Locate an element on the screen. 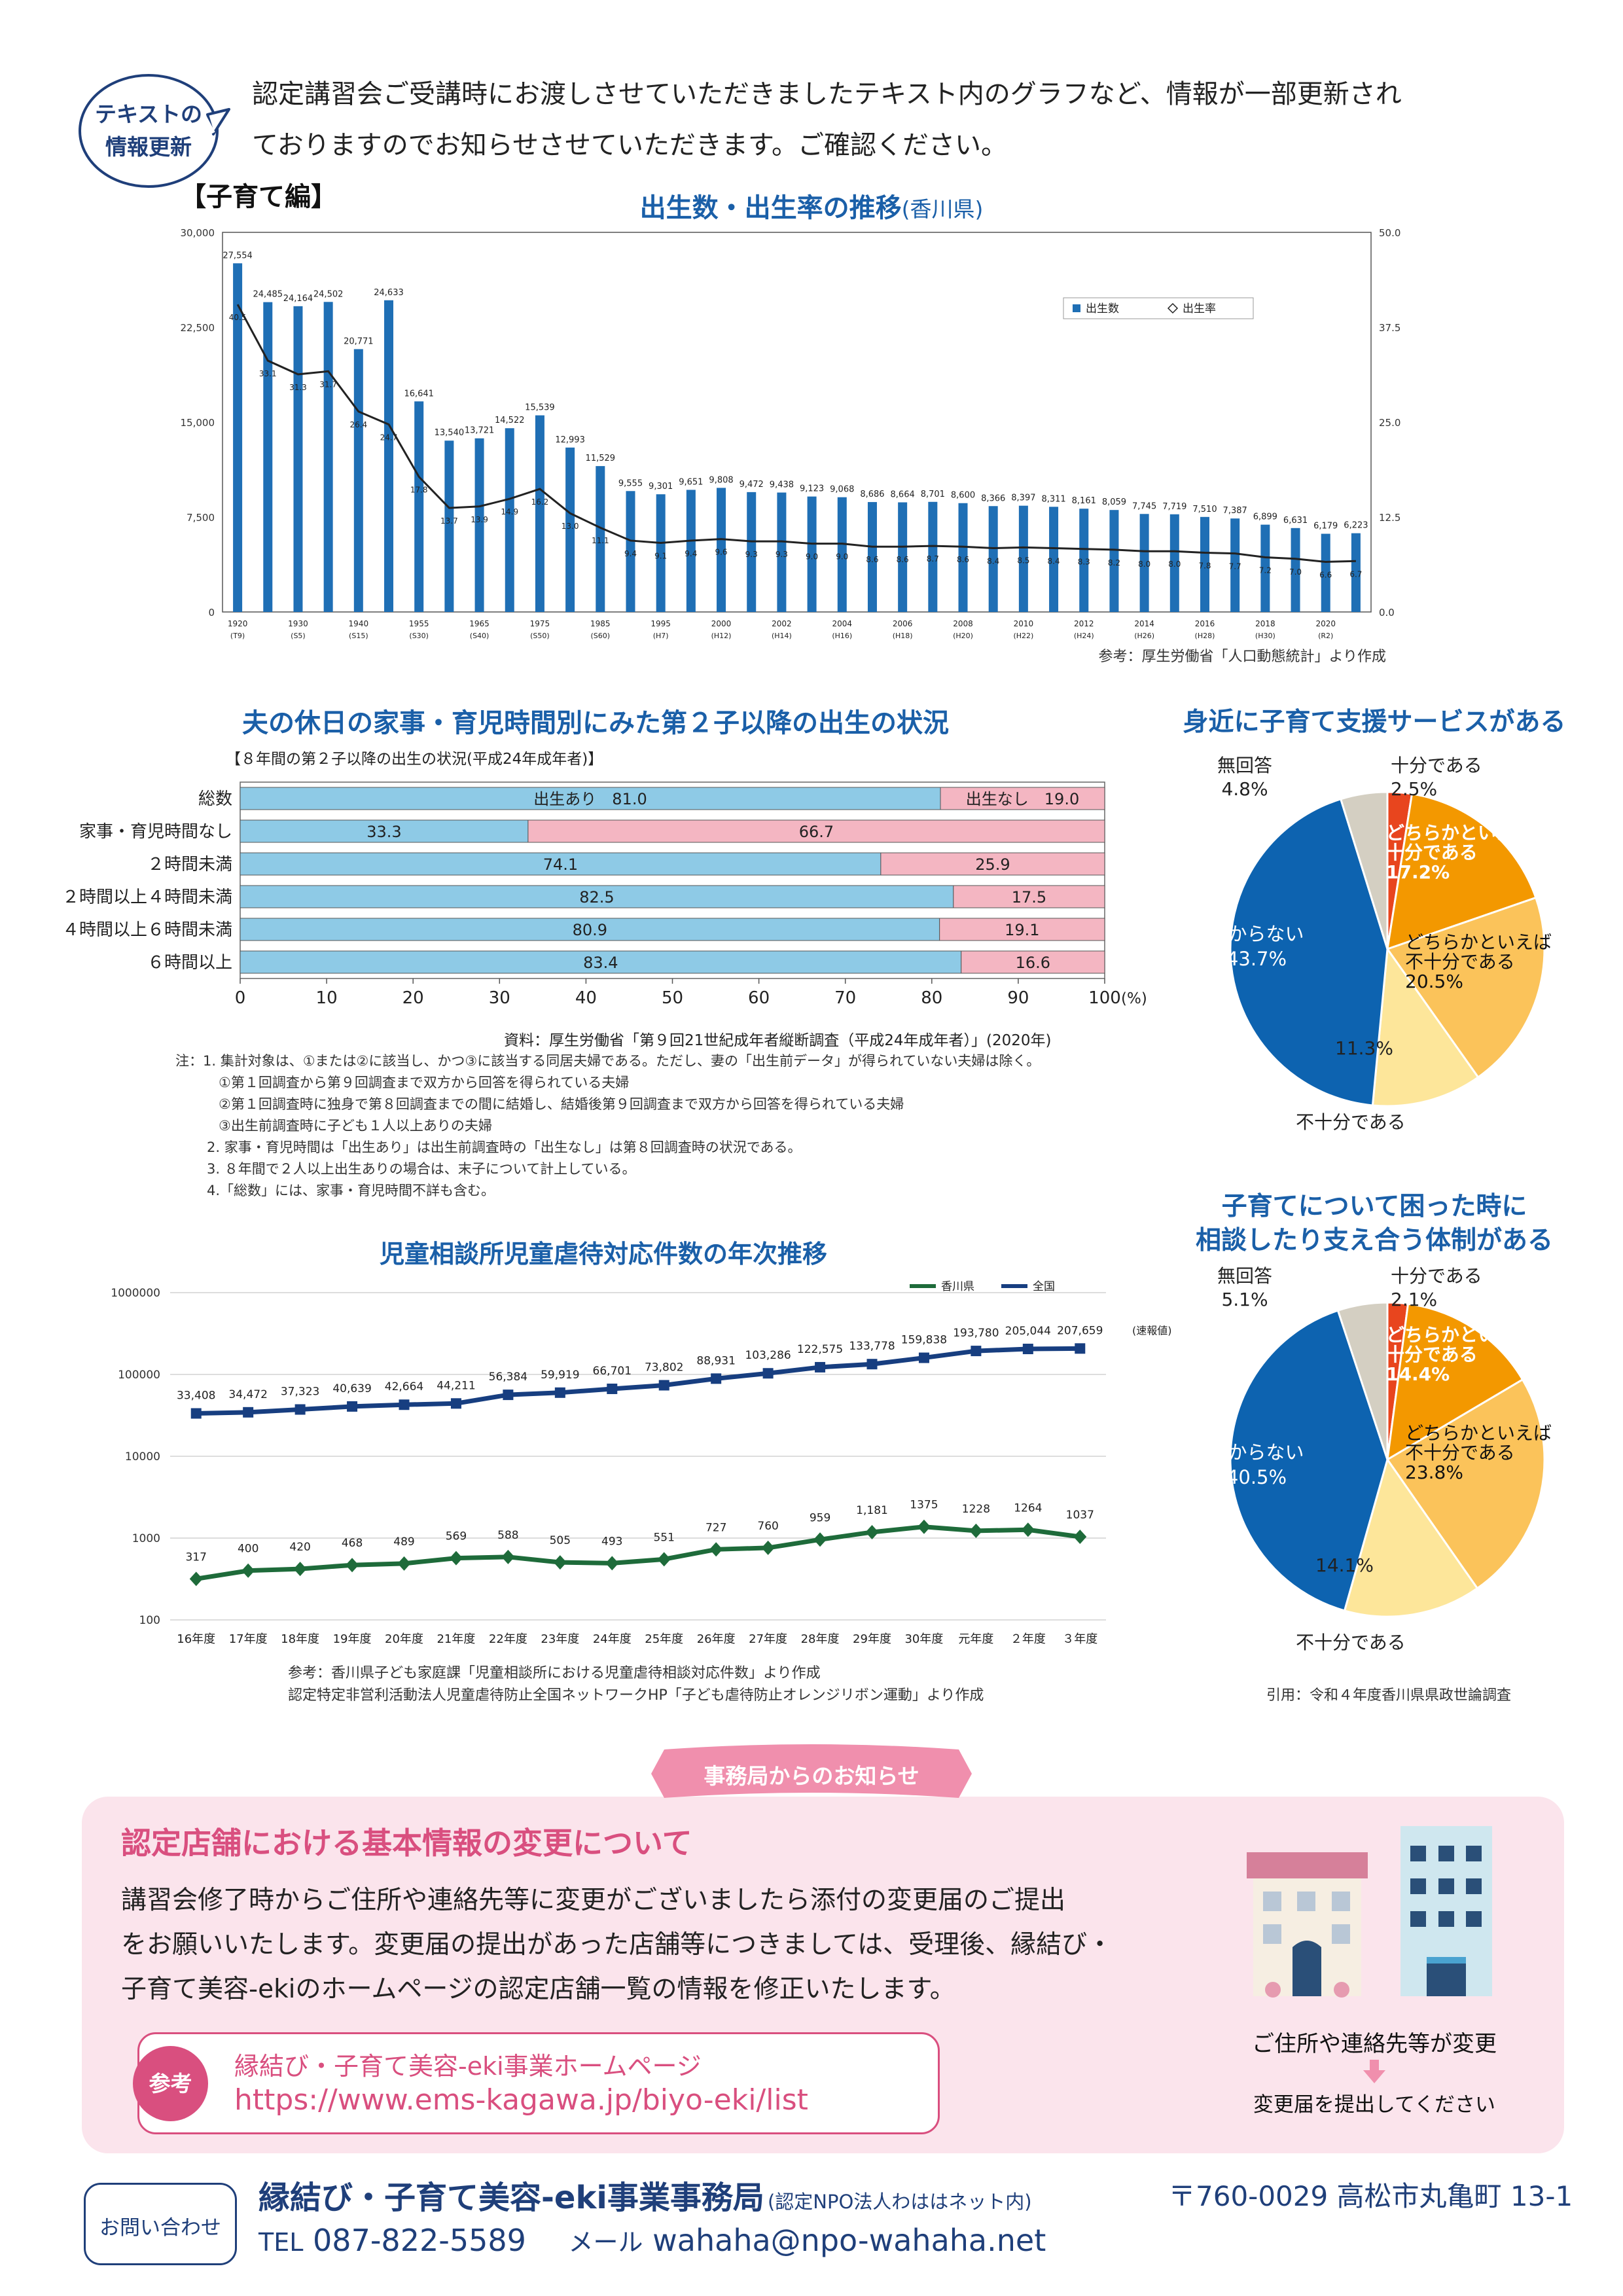 The height and width of the screenshot is (2296, 1623). abuse-y-tick: 1000 is located at coordinates (146, 1538).